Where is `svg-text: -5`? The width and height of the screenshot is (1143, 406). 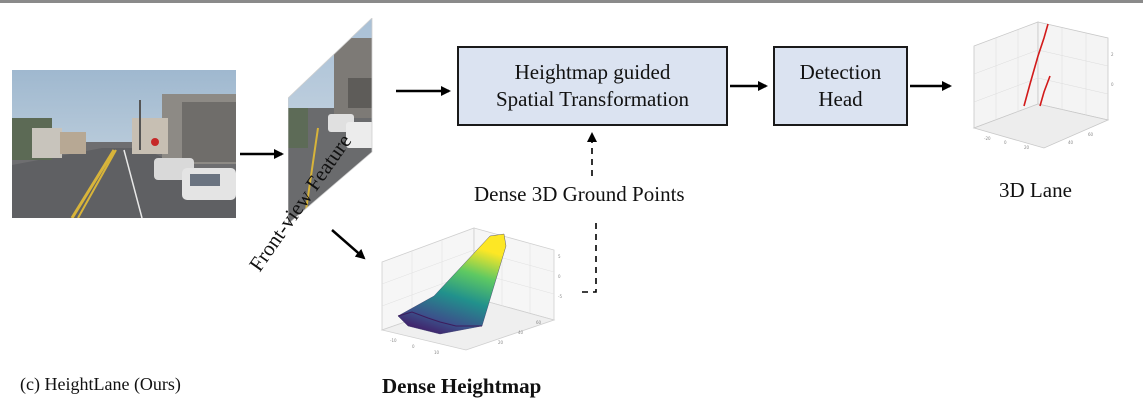
svg-text: -5 is located at coordinates (560, 296).